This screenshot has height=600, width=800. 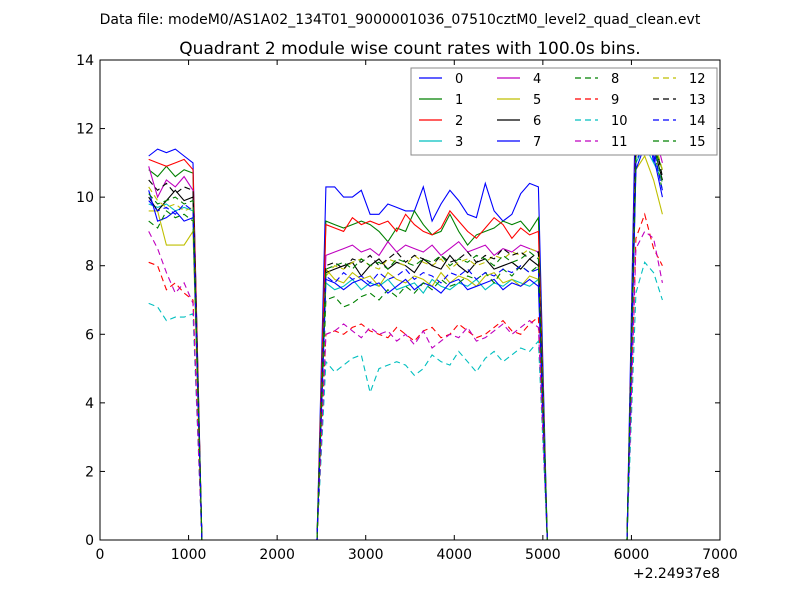 What do you see at coordinates (697, 121) in the screenshot?
I see `legend-label-14: 14` at bounding box center [697, 121].